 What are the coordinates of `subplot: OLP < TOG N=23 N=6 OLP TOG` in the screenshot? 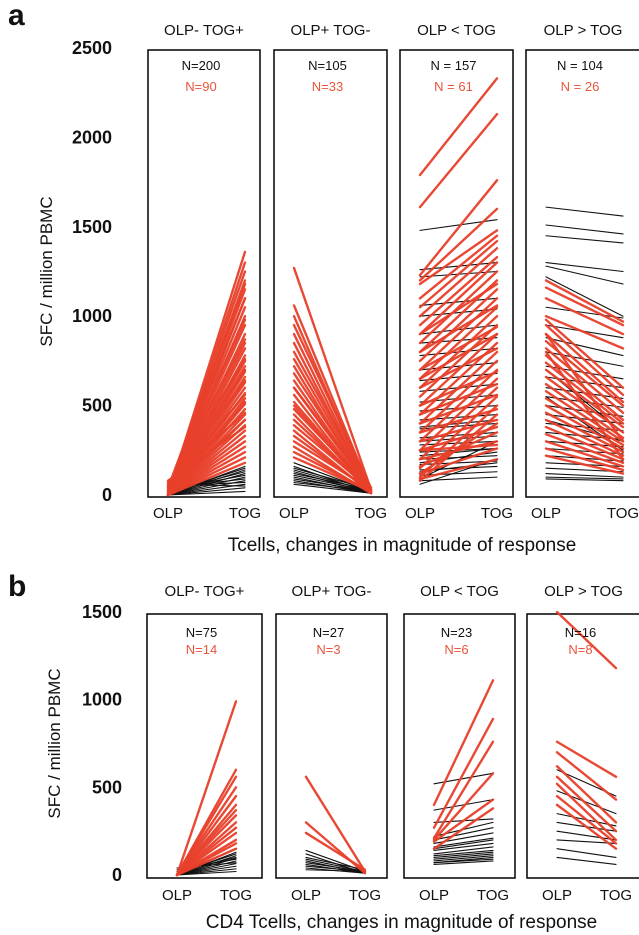 It's located at (459, 743).